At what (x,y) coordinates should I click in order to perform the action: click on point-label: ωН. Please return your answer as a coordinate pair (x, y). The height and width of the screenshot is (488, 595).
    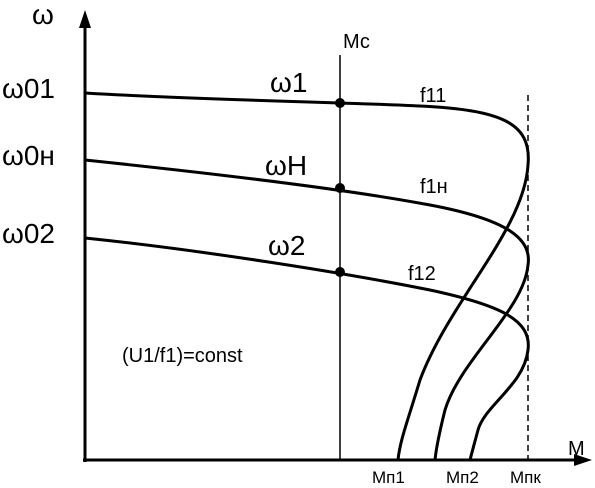
    Looking at the image, I should click on (286, 165).